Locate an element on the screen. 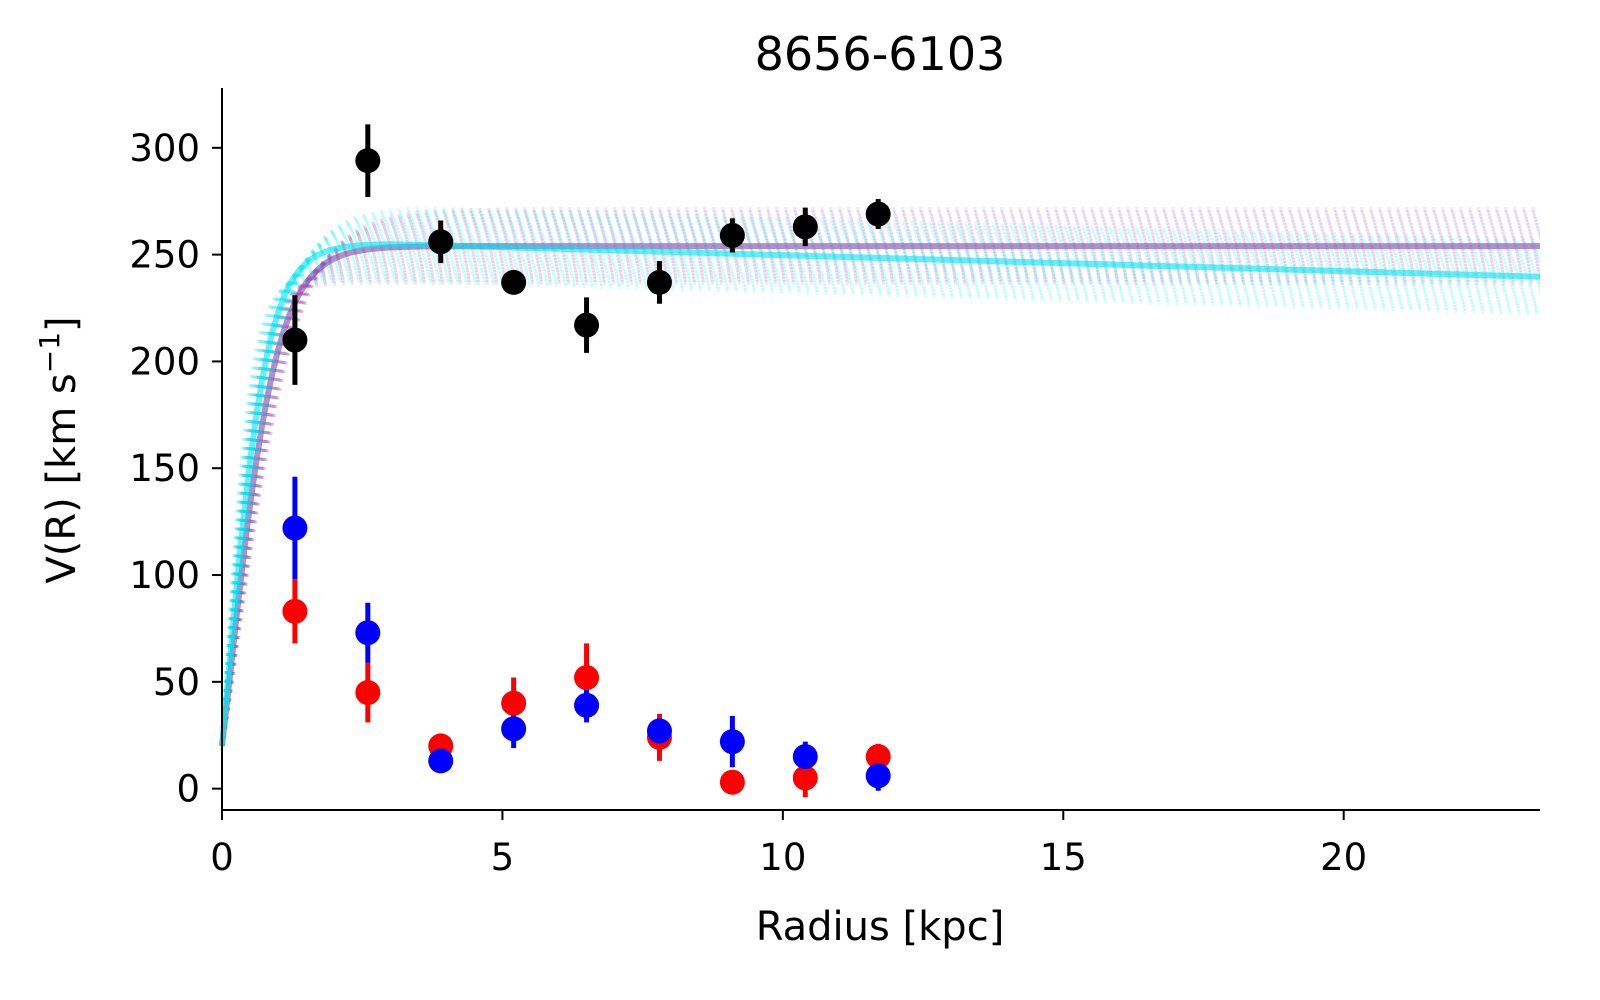 Image resolution: width=1600 pixels, height=1000 pixels. x-tick-label: 10 is located at coordinates (782, 857).